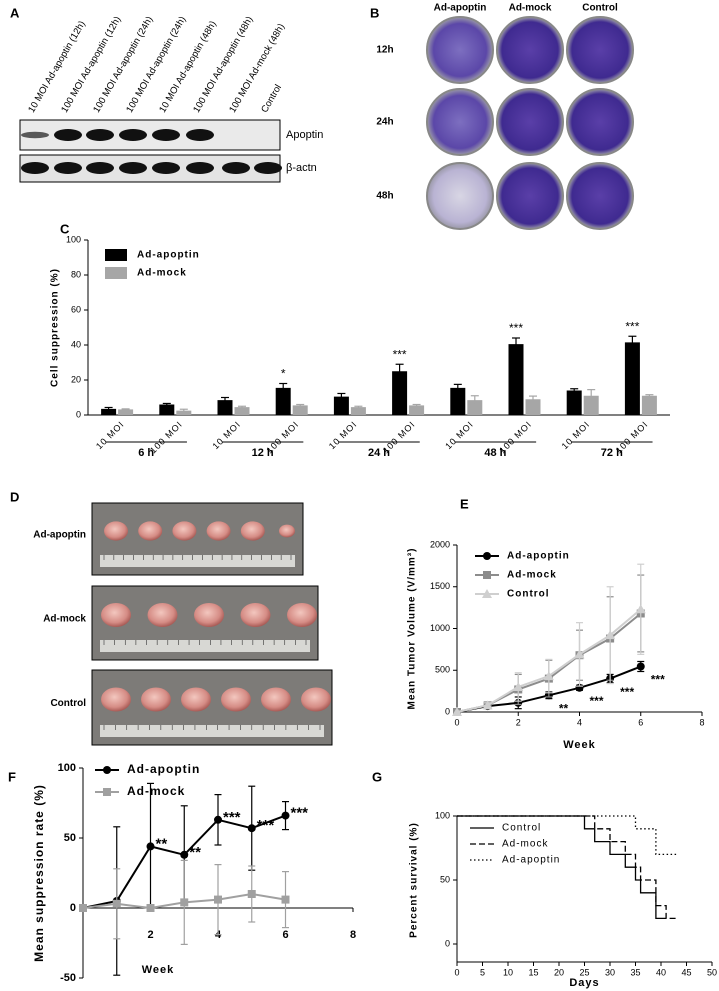  Describe the element at coordinates (162, 843) in the screenshot. I see `significance: **` at that location.